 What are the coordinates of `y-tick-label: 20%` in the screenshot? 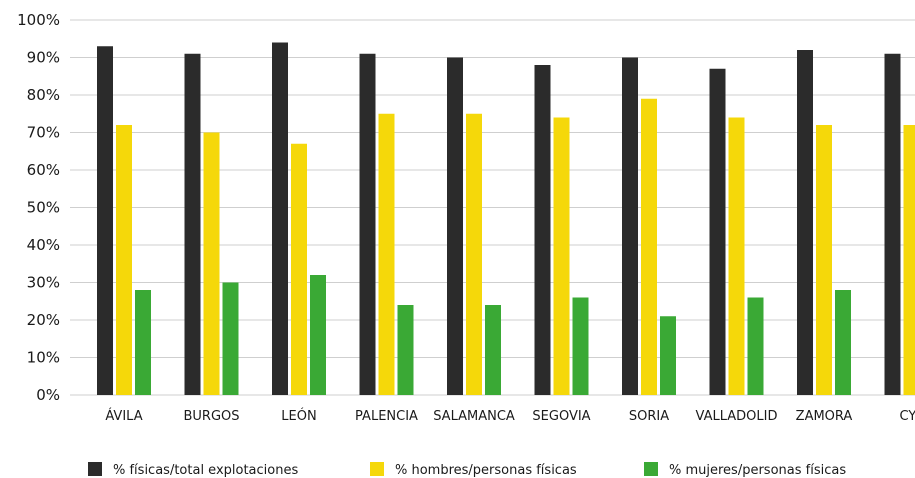 It's located at (43, 320).